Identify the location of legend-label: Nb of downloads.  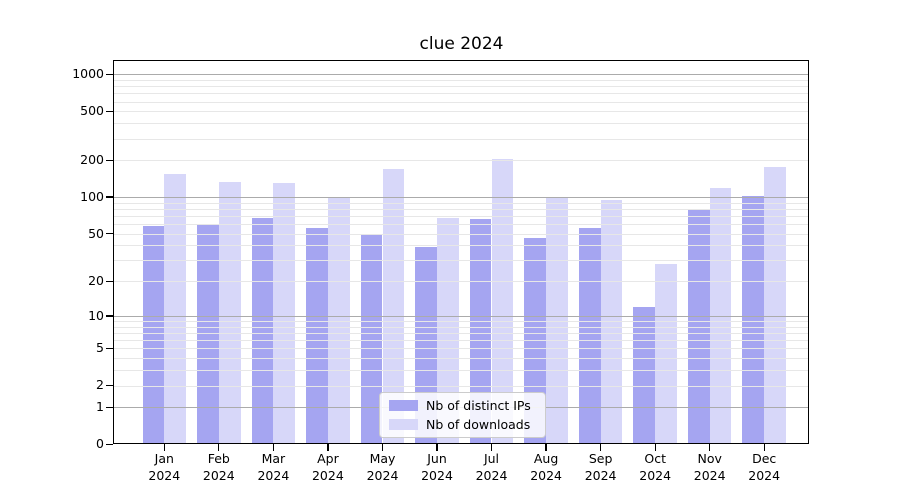
(478, 424).